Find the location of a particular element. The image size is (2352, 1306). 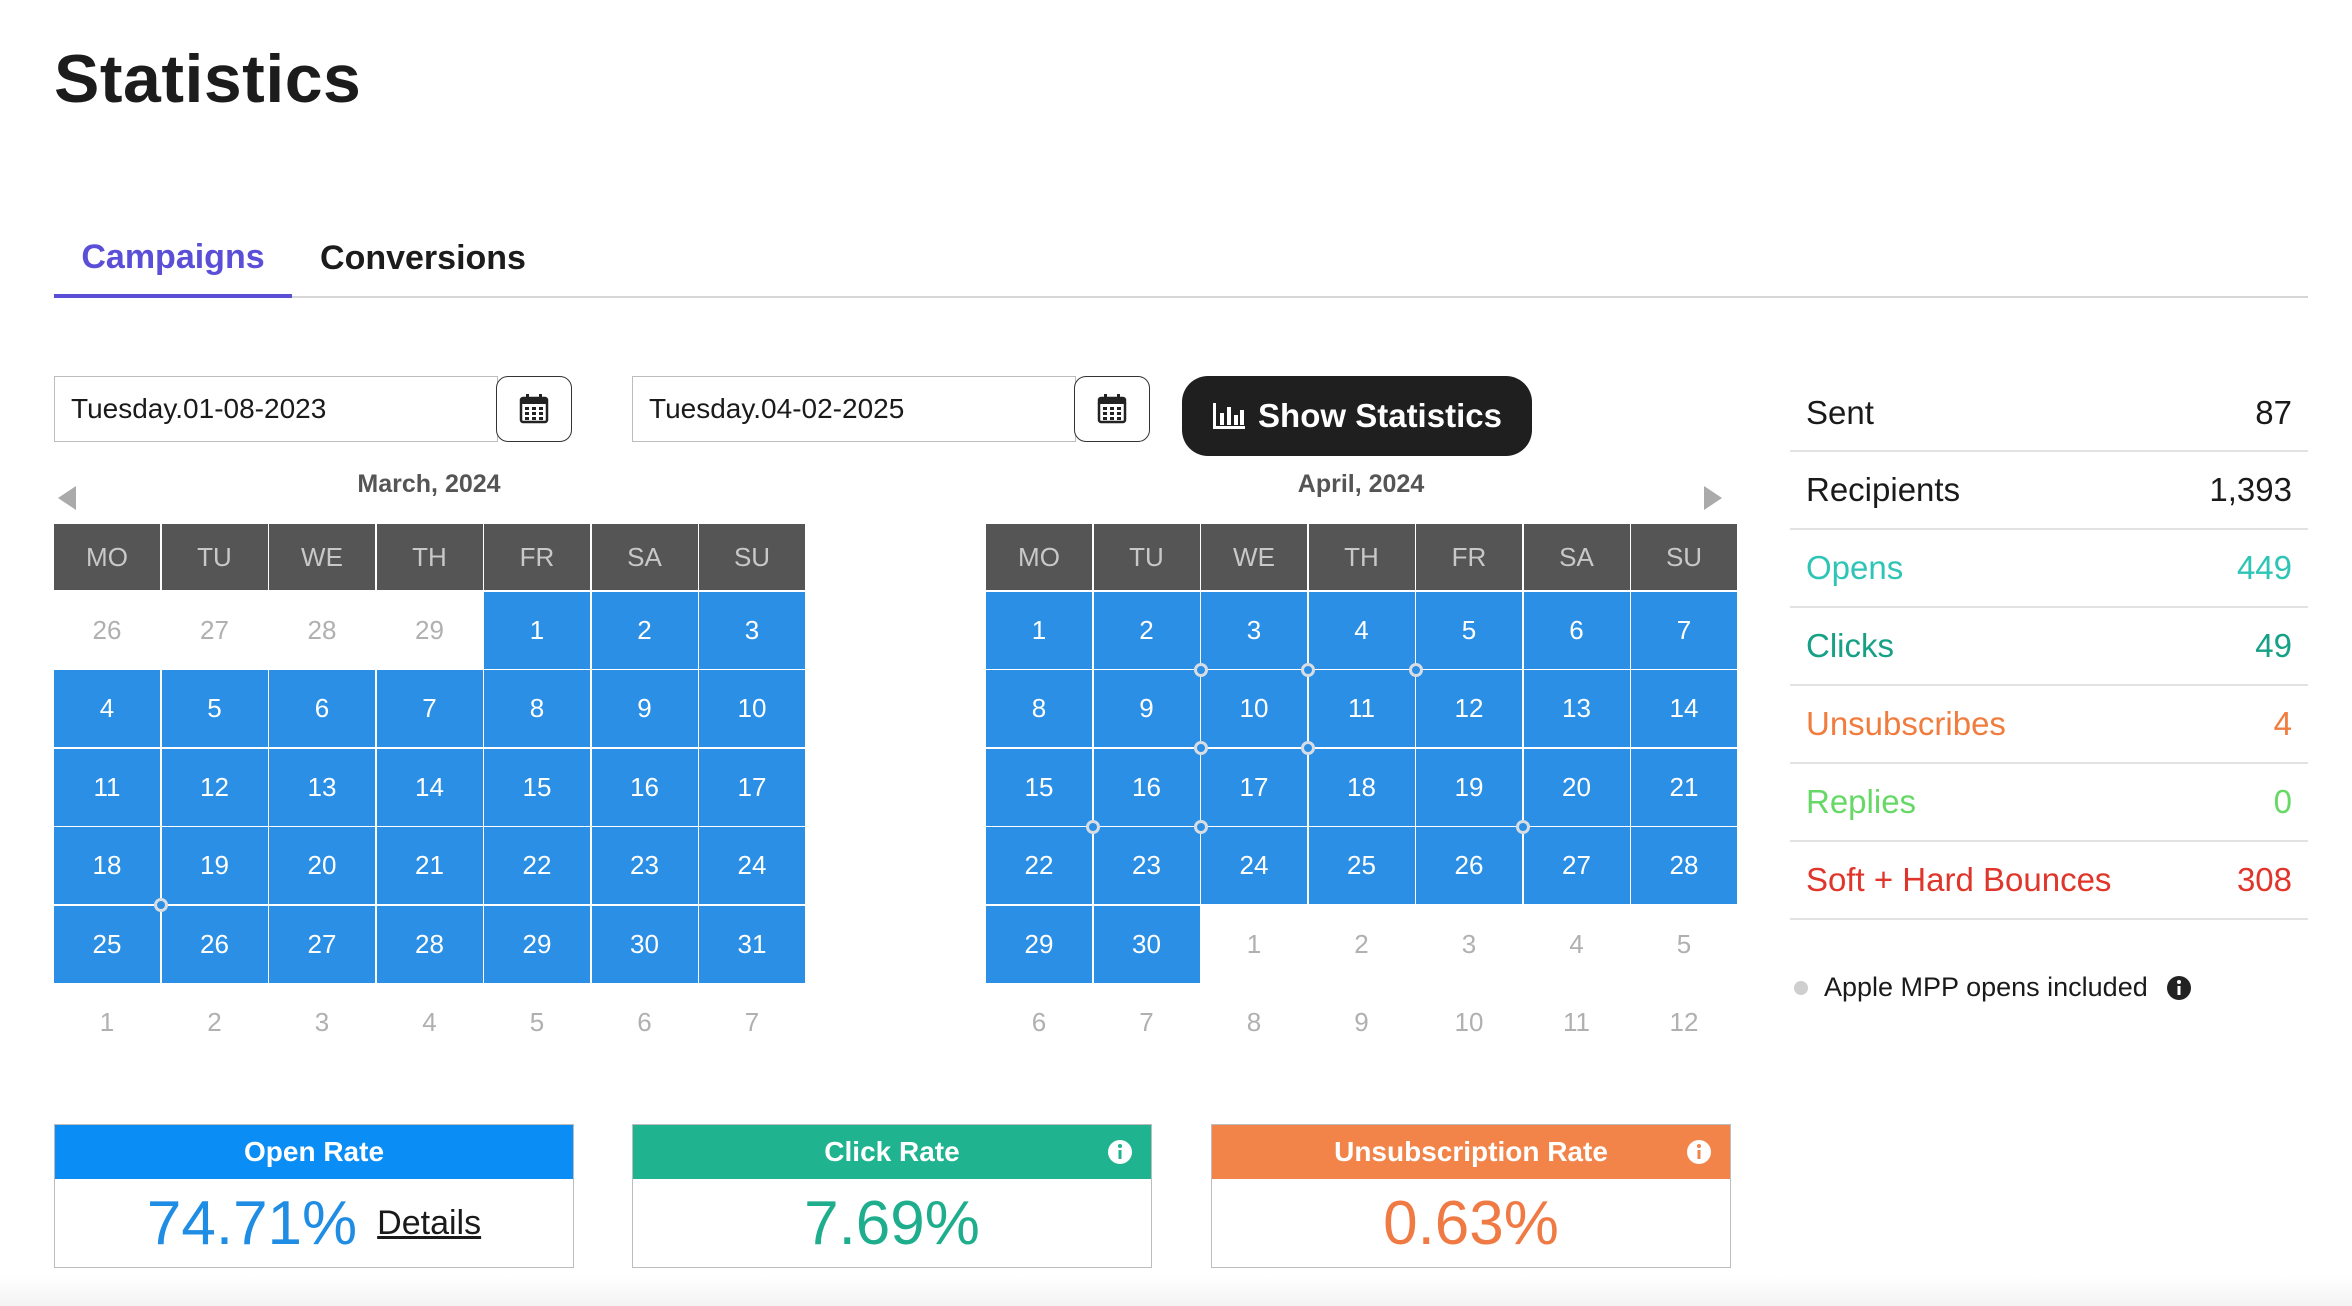

calendar-day-outside: 2 is located at coordinates (214, 1022).